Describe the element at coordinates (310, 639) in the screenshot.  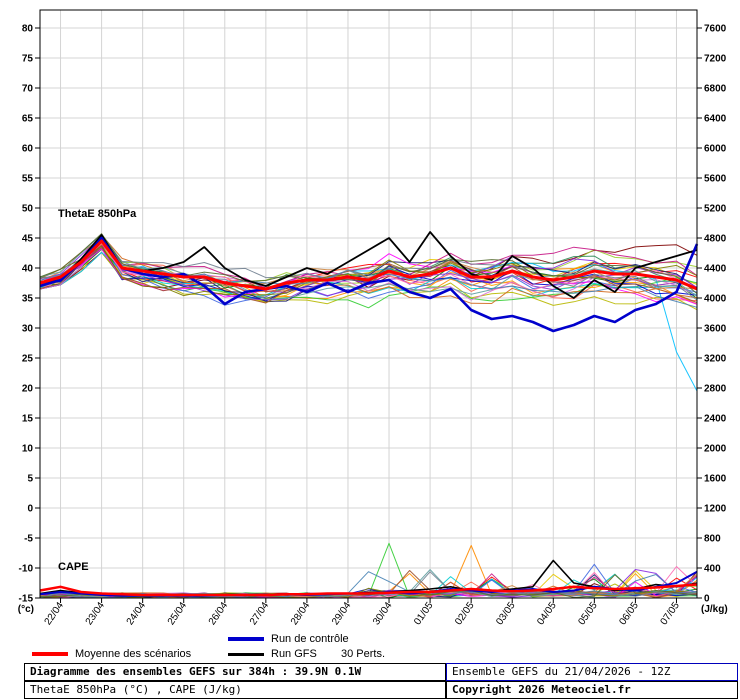
I see `legend-control-label: Run de contrôle` at that location.